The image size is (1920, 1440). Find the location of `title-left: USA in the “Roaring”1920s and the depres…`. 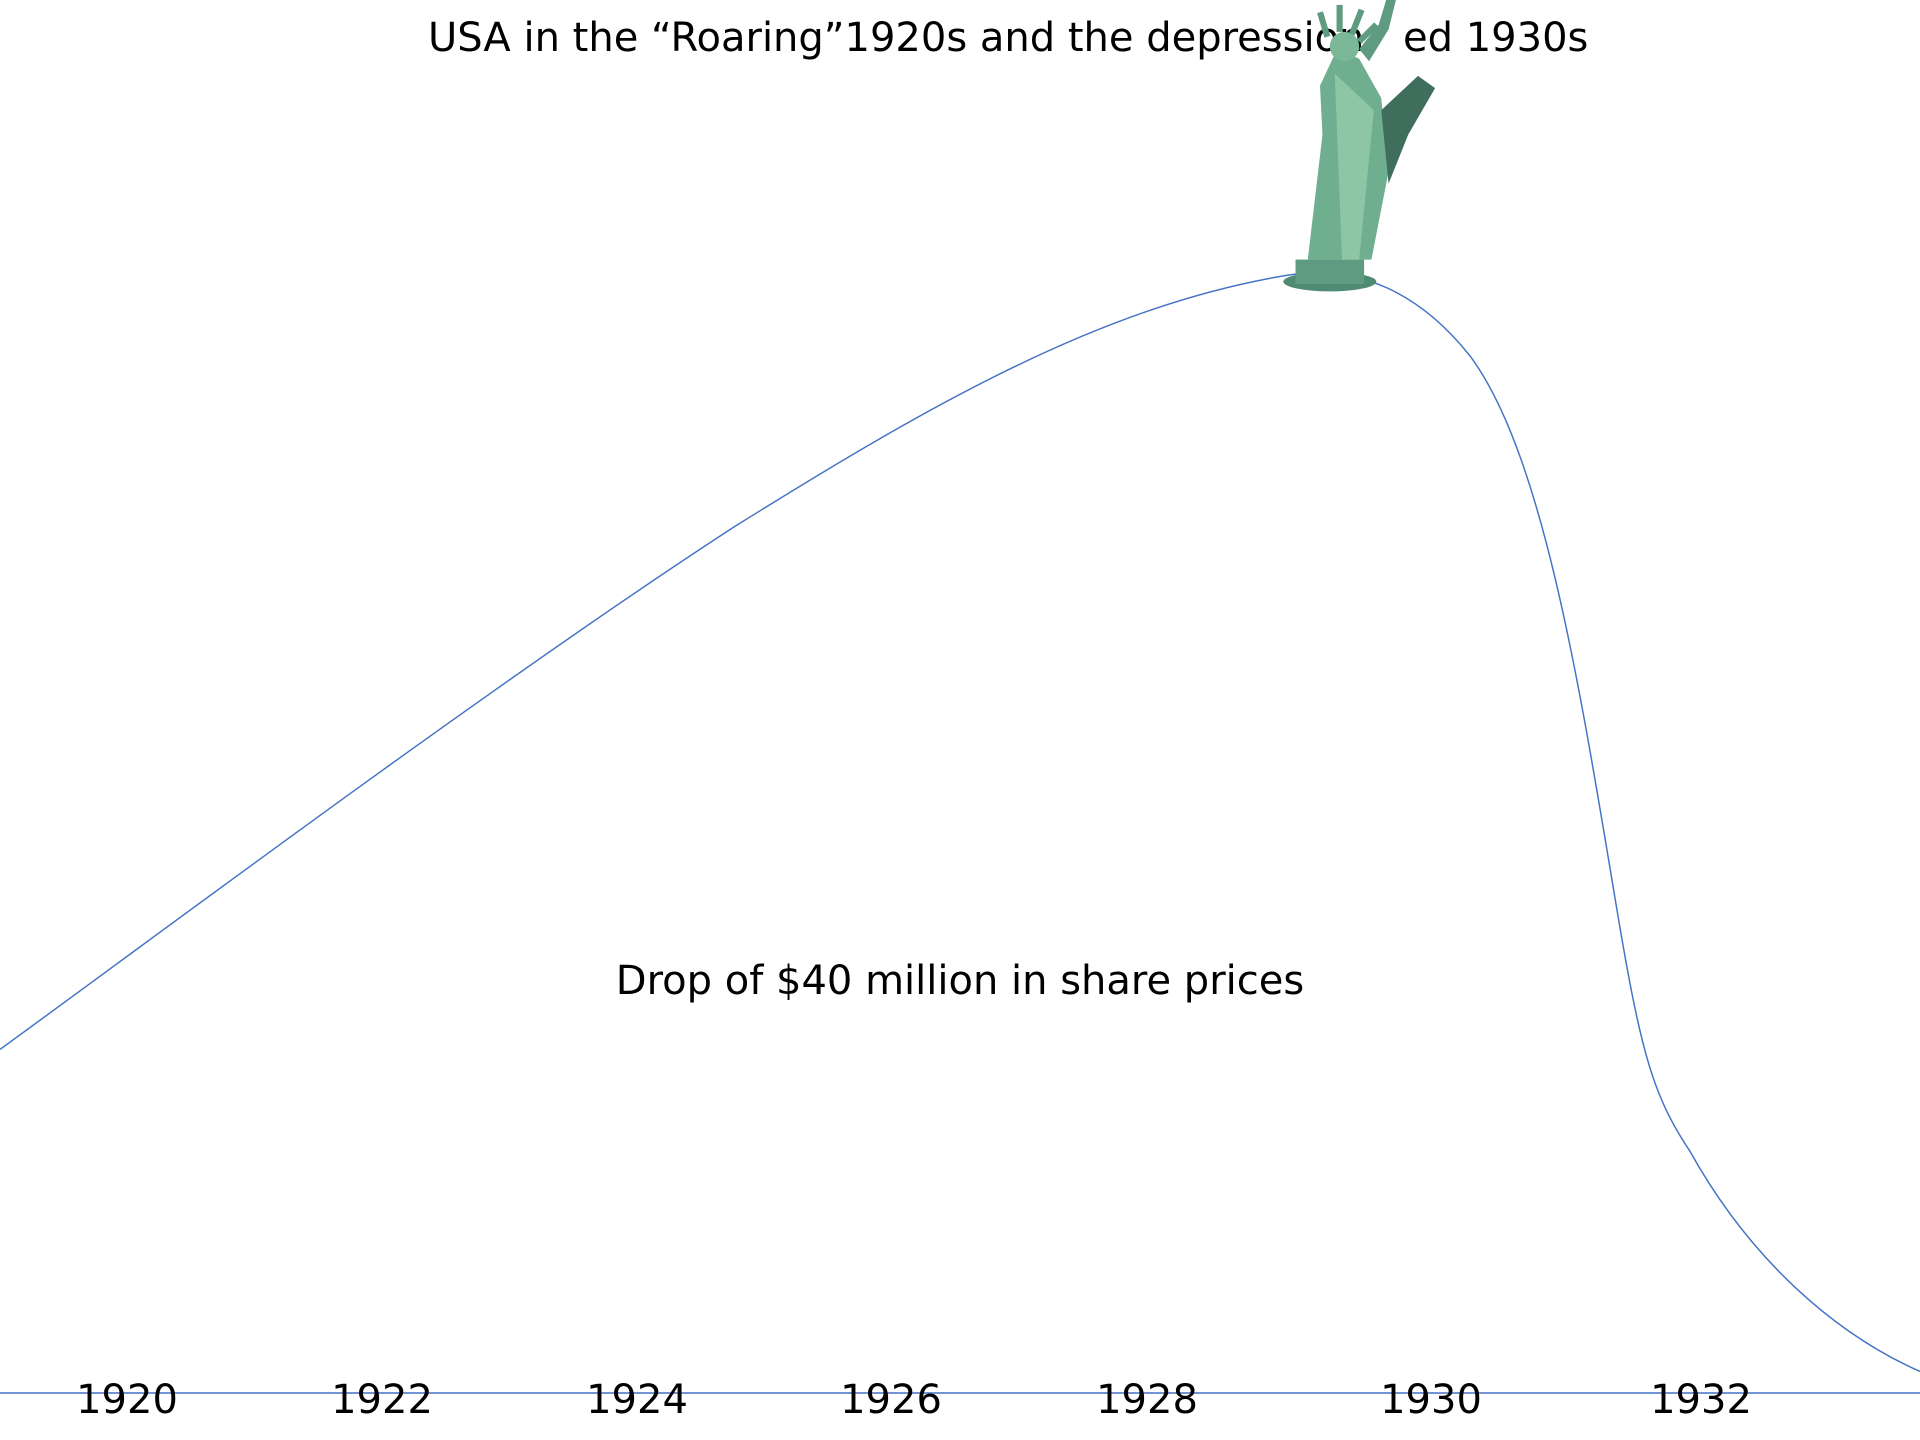

title-left: USA in the “Roaring”1920s and the depres… is located at coordinates (896, 38).